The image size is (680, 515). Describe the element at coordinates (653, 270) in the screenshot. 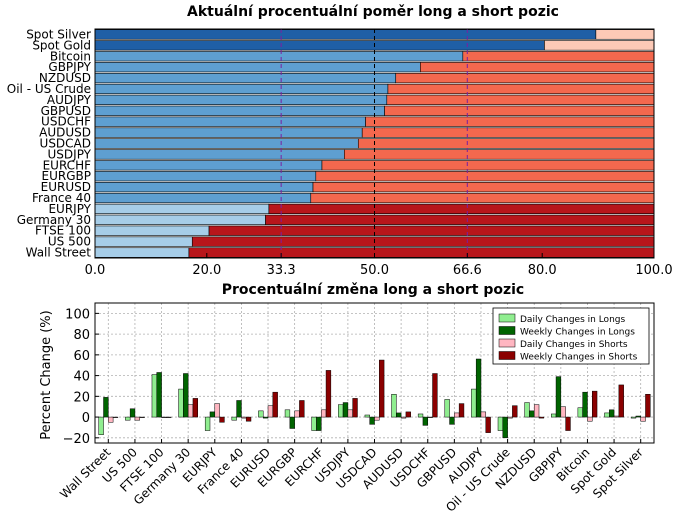

I see `x-tick-label-6: 100.0` at that location.